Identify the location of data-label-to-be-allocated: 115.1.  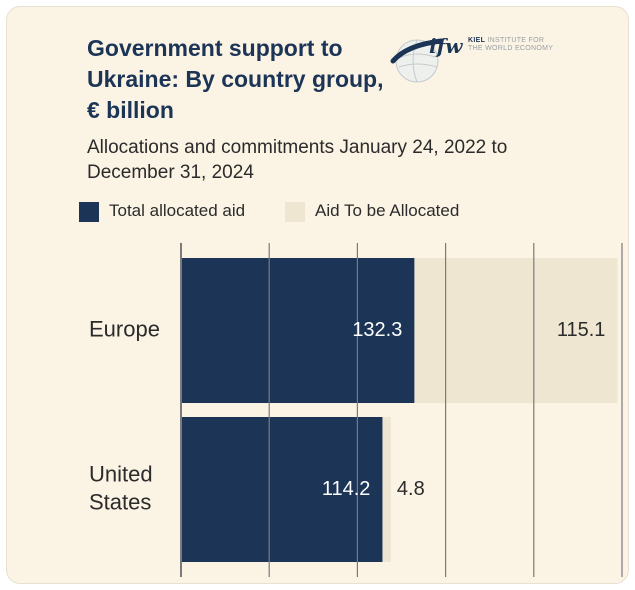
(581, 330).